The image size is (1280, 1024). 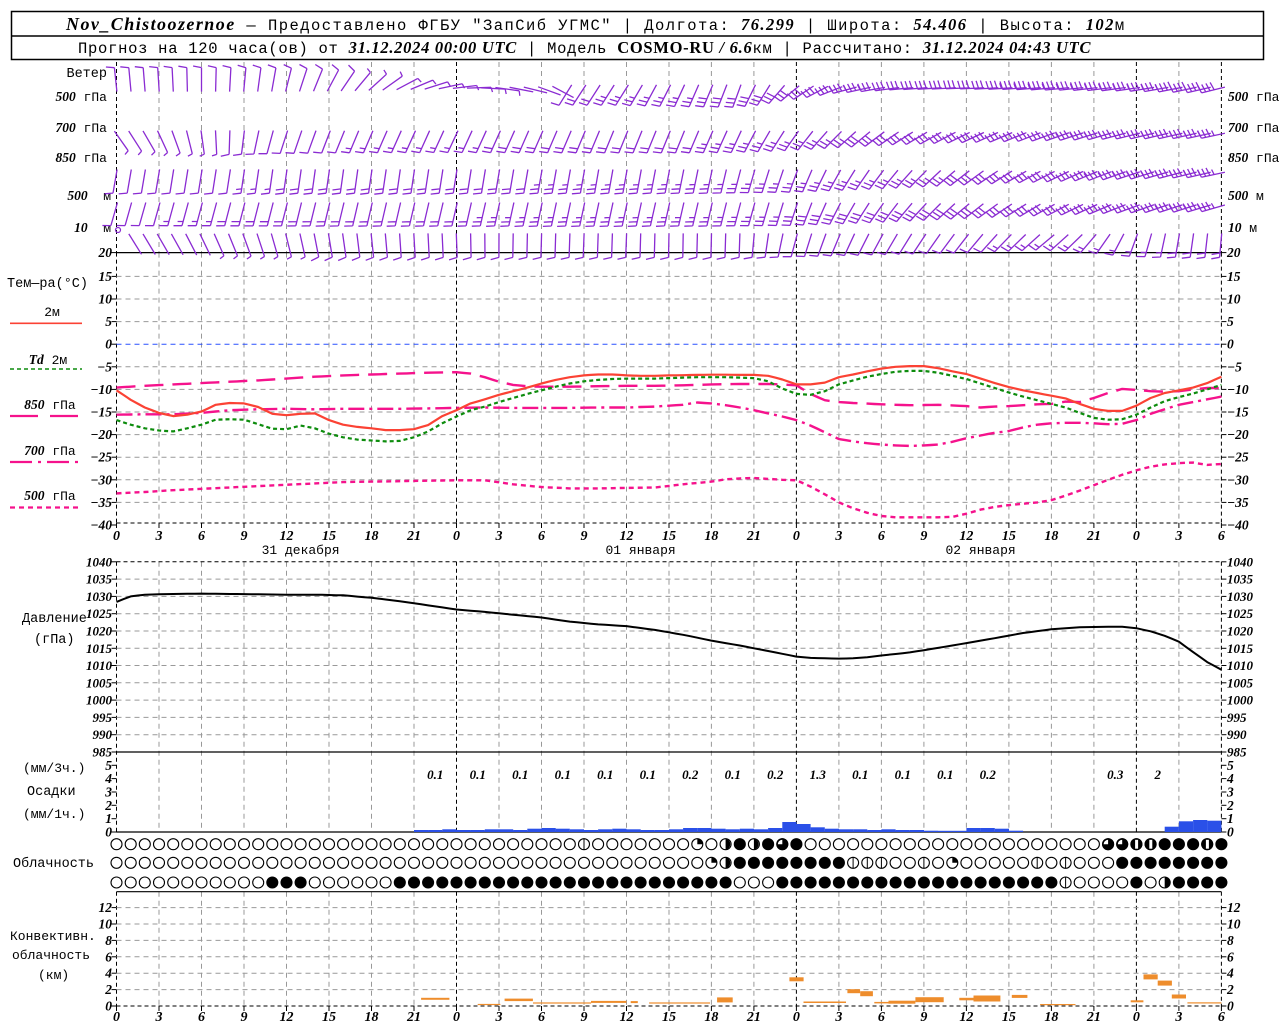 I want to click on svg-text: 1040, so click(x=99, y=561).